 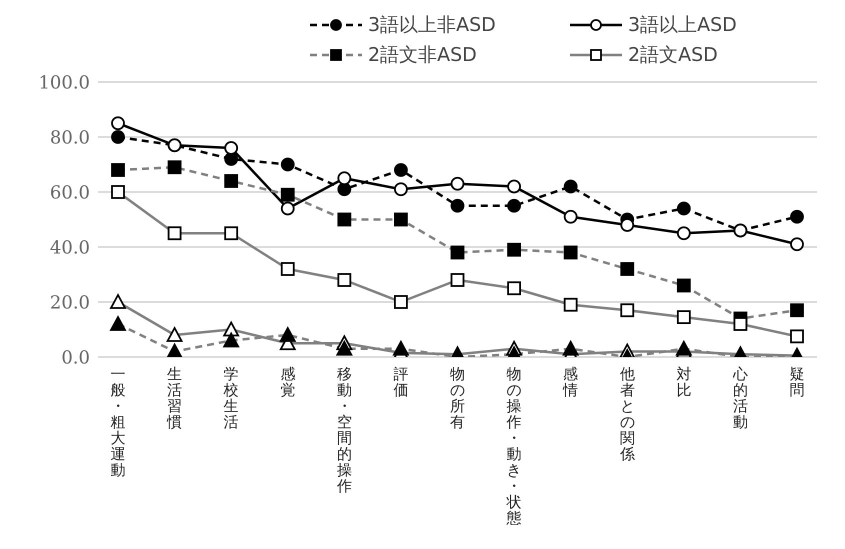 I want to click on x-tick-label: 物の所有, so click(x=457, y=398).